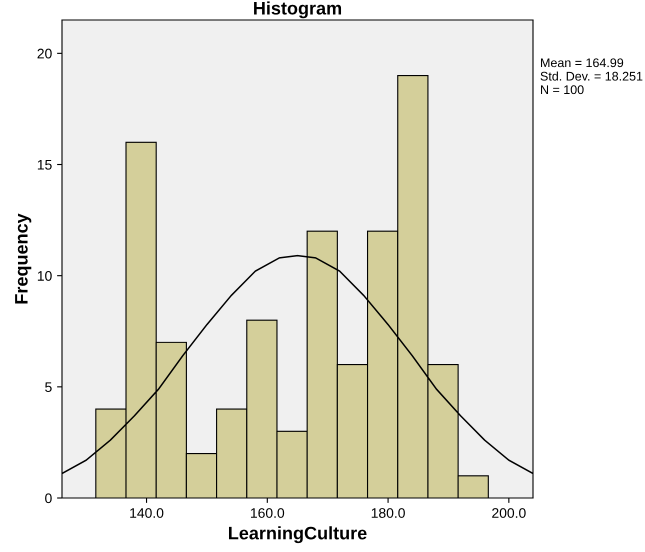  What do you see at coordinates (45, 276) in the screenshot?
I see `y-tick-label: 10` at bounding box center [45, 276].